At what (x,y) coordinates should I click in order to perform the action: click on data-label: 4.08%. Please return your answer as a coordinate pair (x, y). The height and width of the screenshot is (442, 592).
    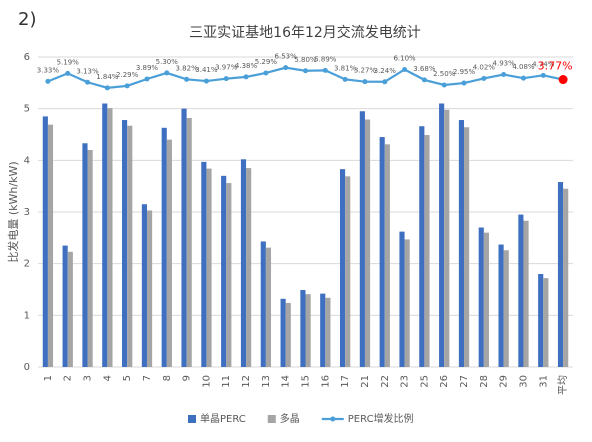
    Looking at the image, I should click on (523, 67).